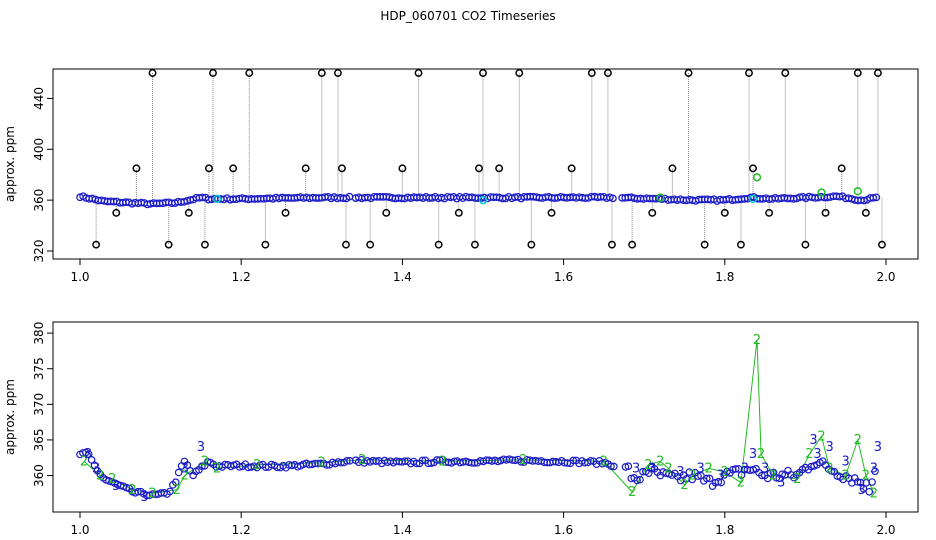 The width and height of the screenshot is (936, 540). What do you see at coordinates (39, 404) in the screenshot?
I see `y-tick-label: 370` at bounding box center [39, 404].